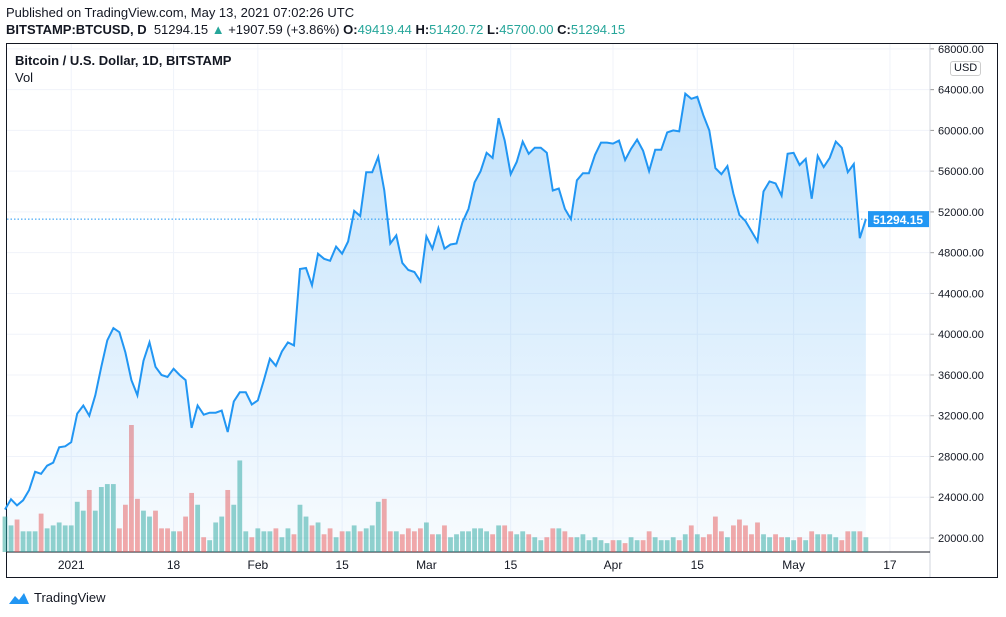 This screenshot has height=617, width=1006. What do you see at coordinates (961, 457) in the screenshot?
I see `y-tick-label: 28000.00` at bounding box center [961, 457].